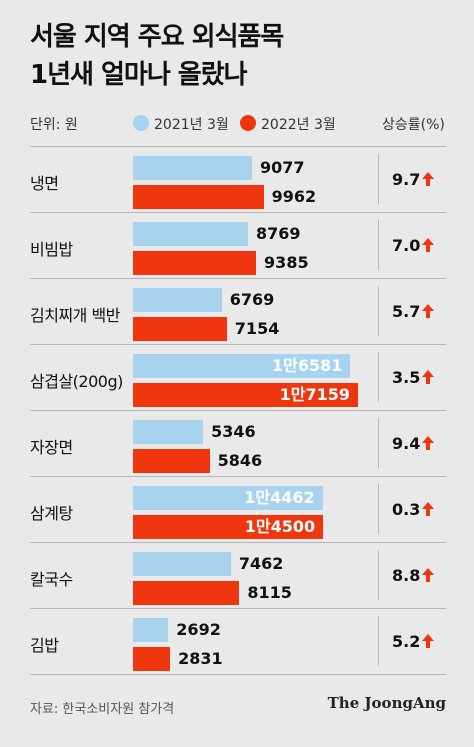 This screenshot has width=474, height=747. Describe the element at coordinates (102, 709) in the screenshot. I see `source-note: 자료: 한국소비자원 참가격` at that location.